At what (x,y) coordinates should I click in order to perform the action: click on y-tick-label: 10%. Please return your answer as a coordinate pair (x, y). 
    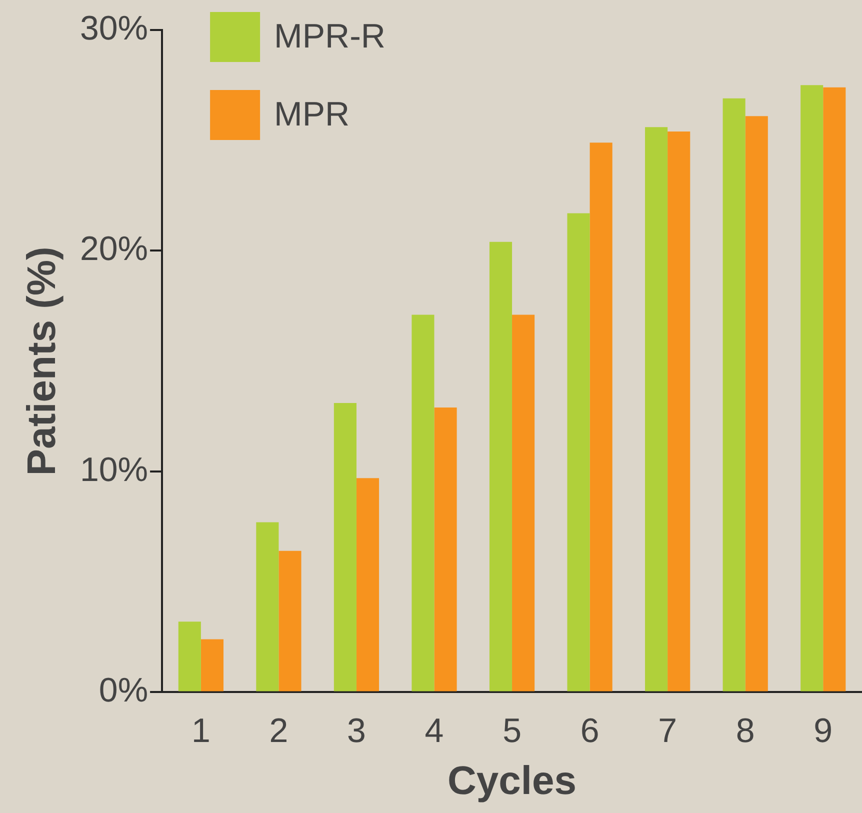
    Looking at the image, I should click on (114, 469).